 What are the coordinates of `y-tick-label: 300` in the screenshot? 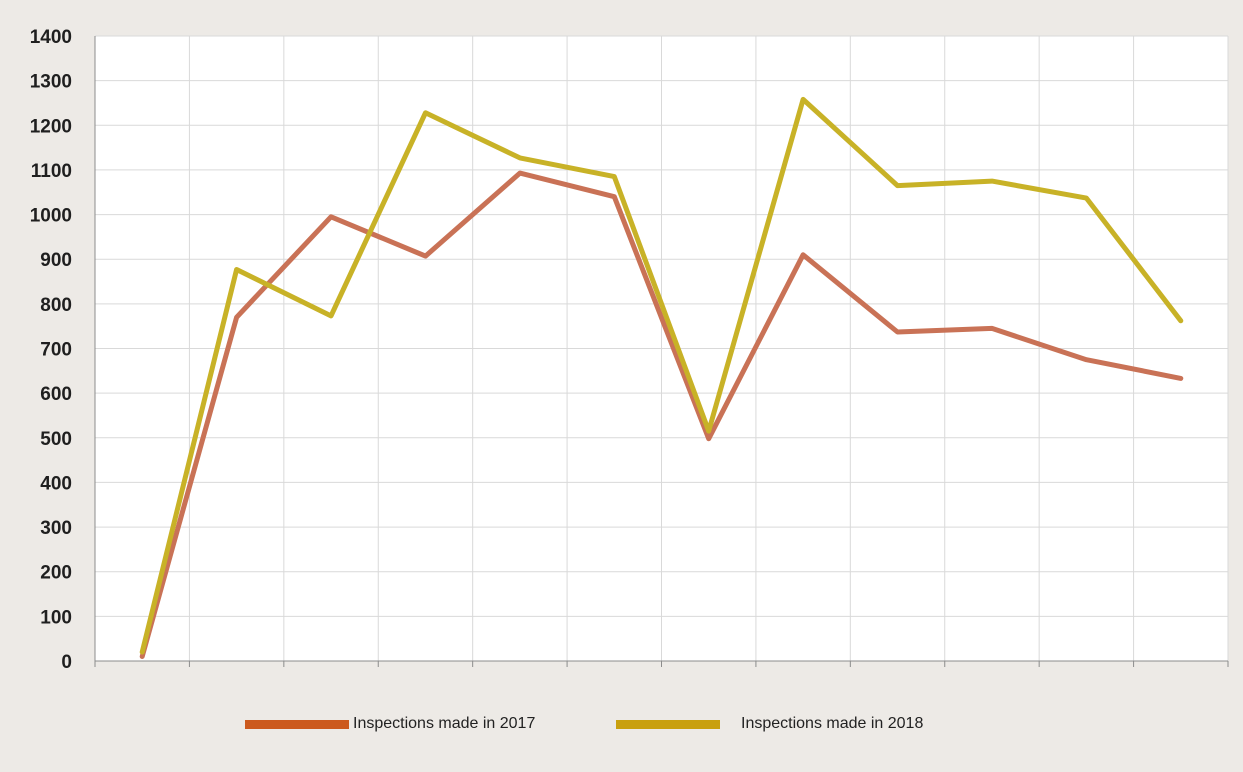 It's located at (56, 528).